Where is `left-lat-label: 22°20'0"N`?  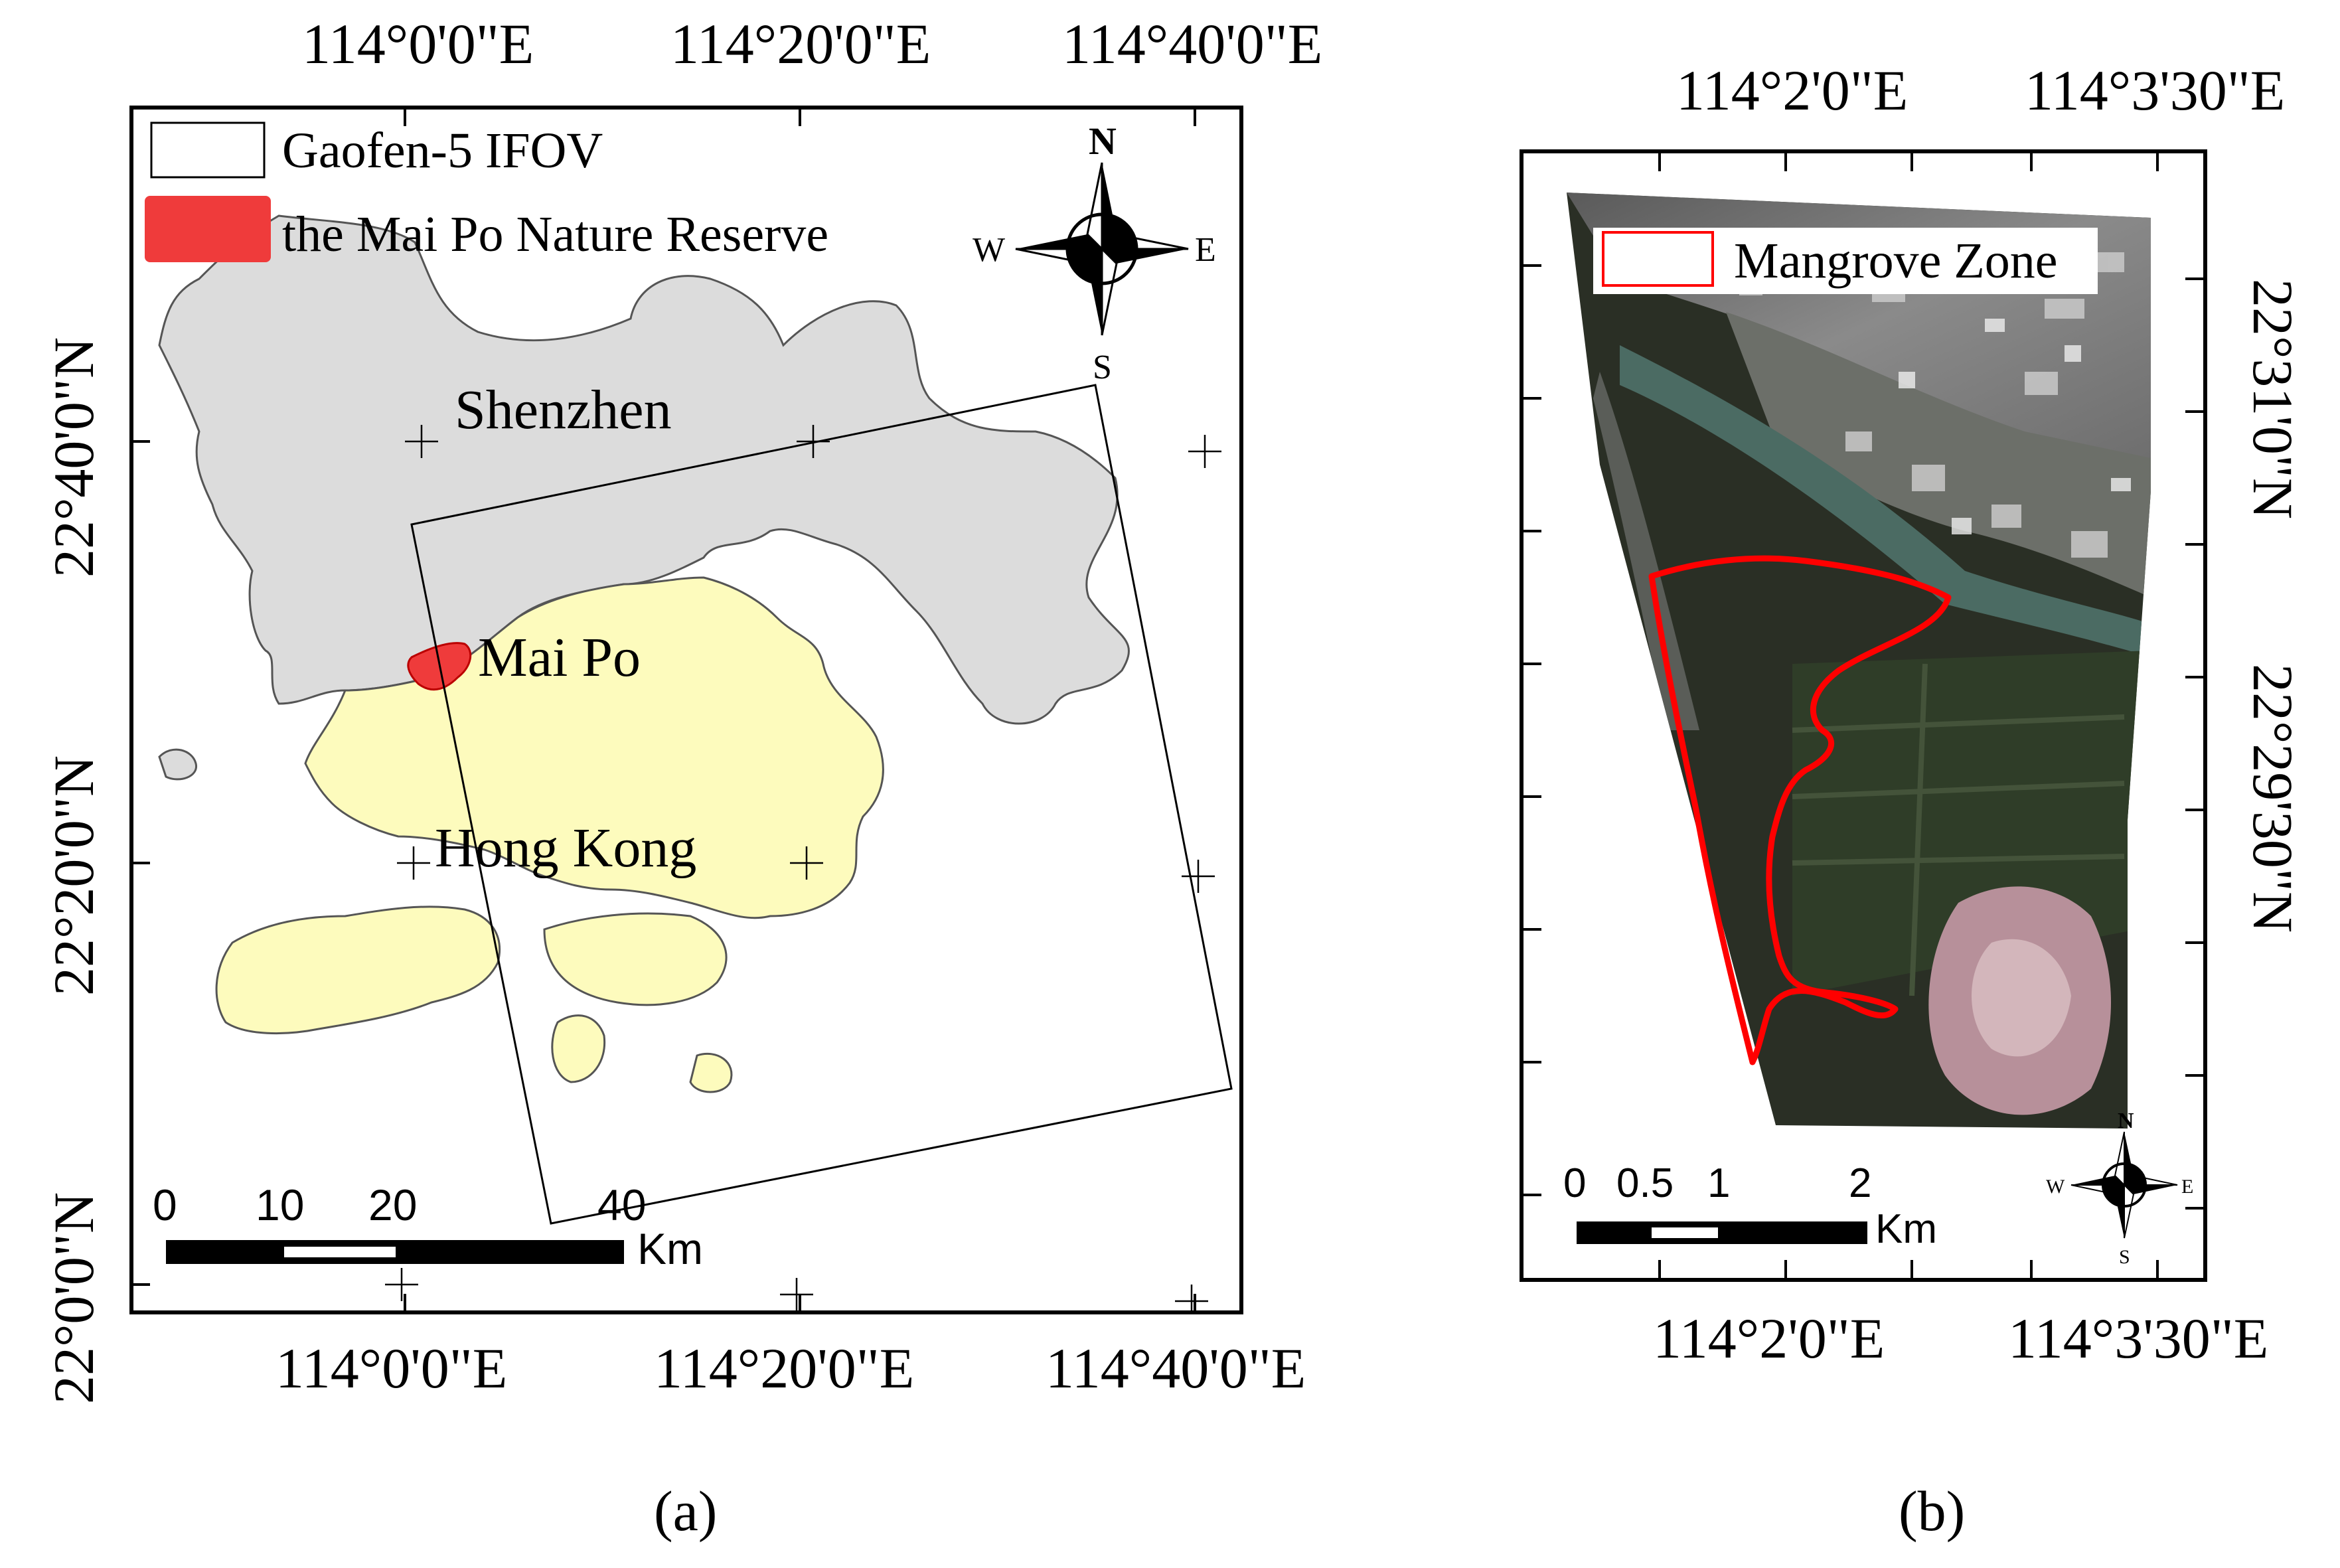 left-lat-label: 22°20'0"N is located at coordinates (74, 876).